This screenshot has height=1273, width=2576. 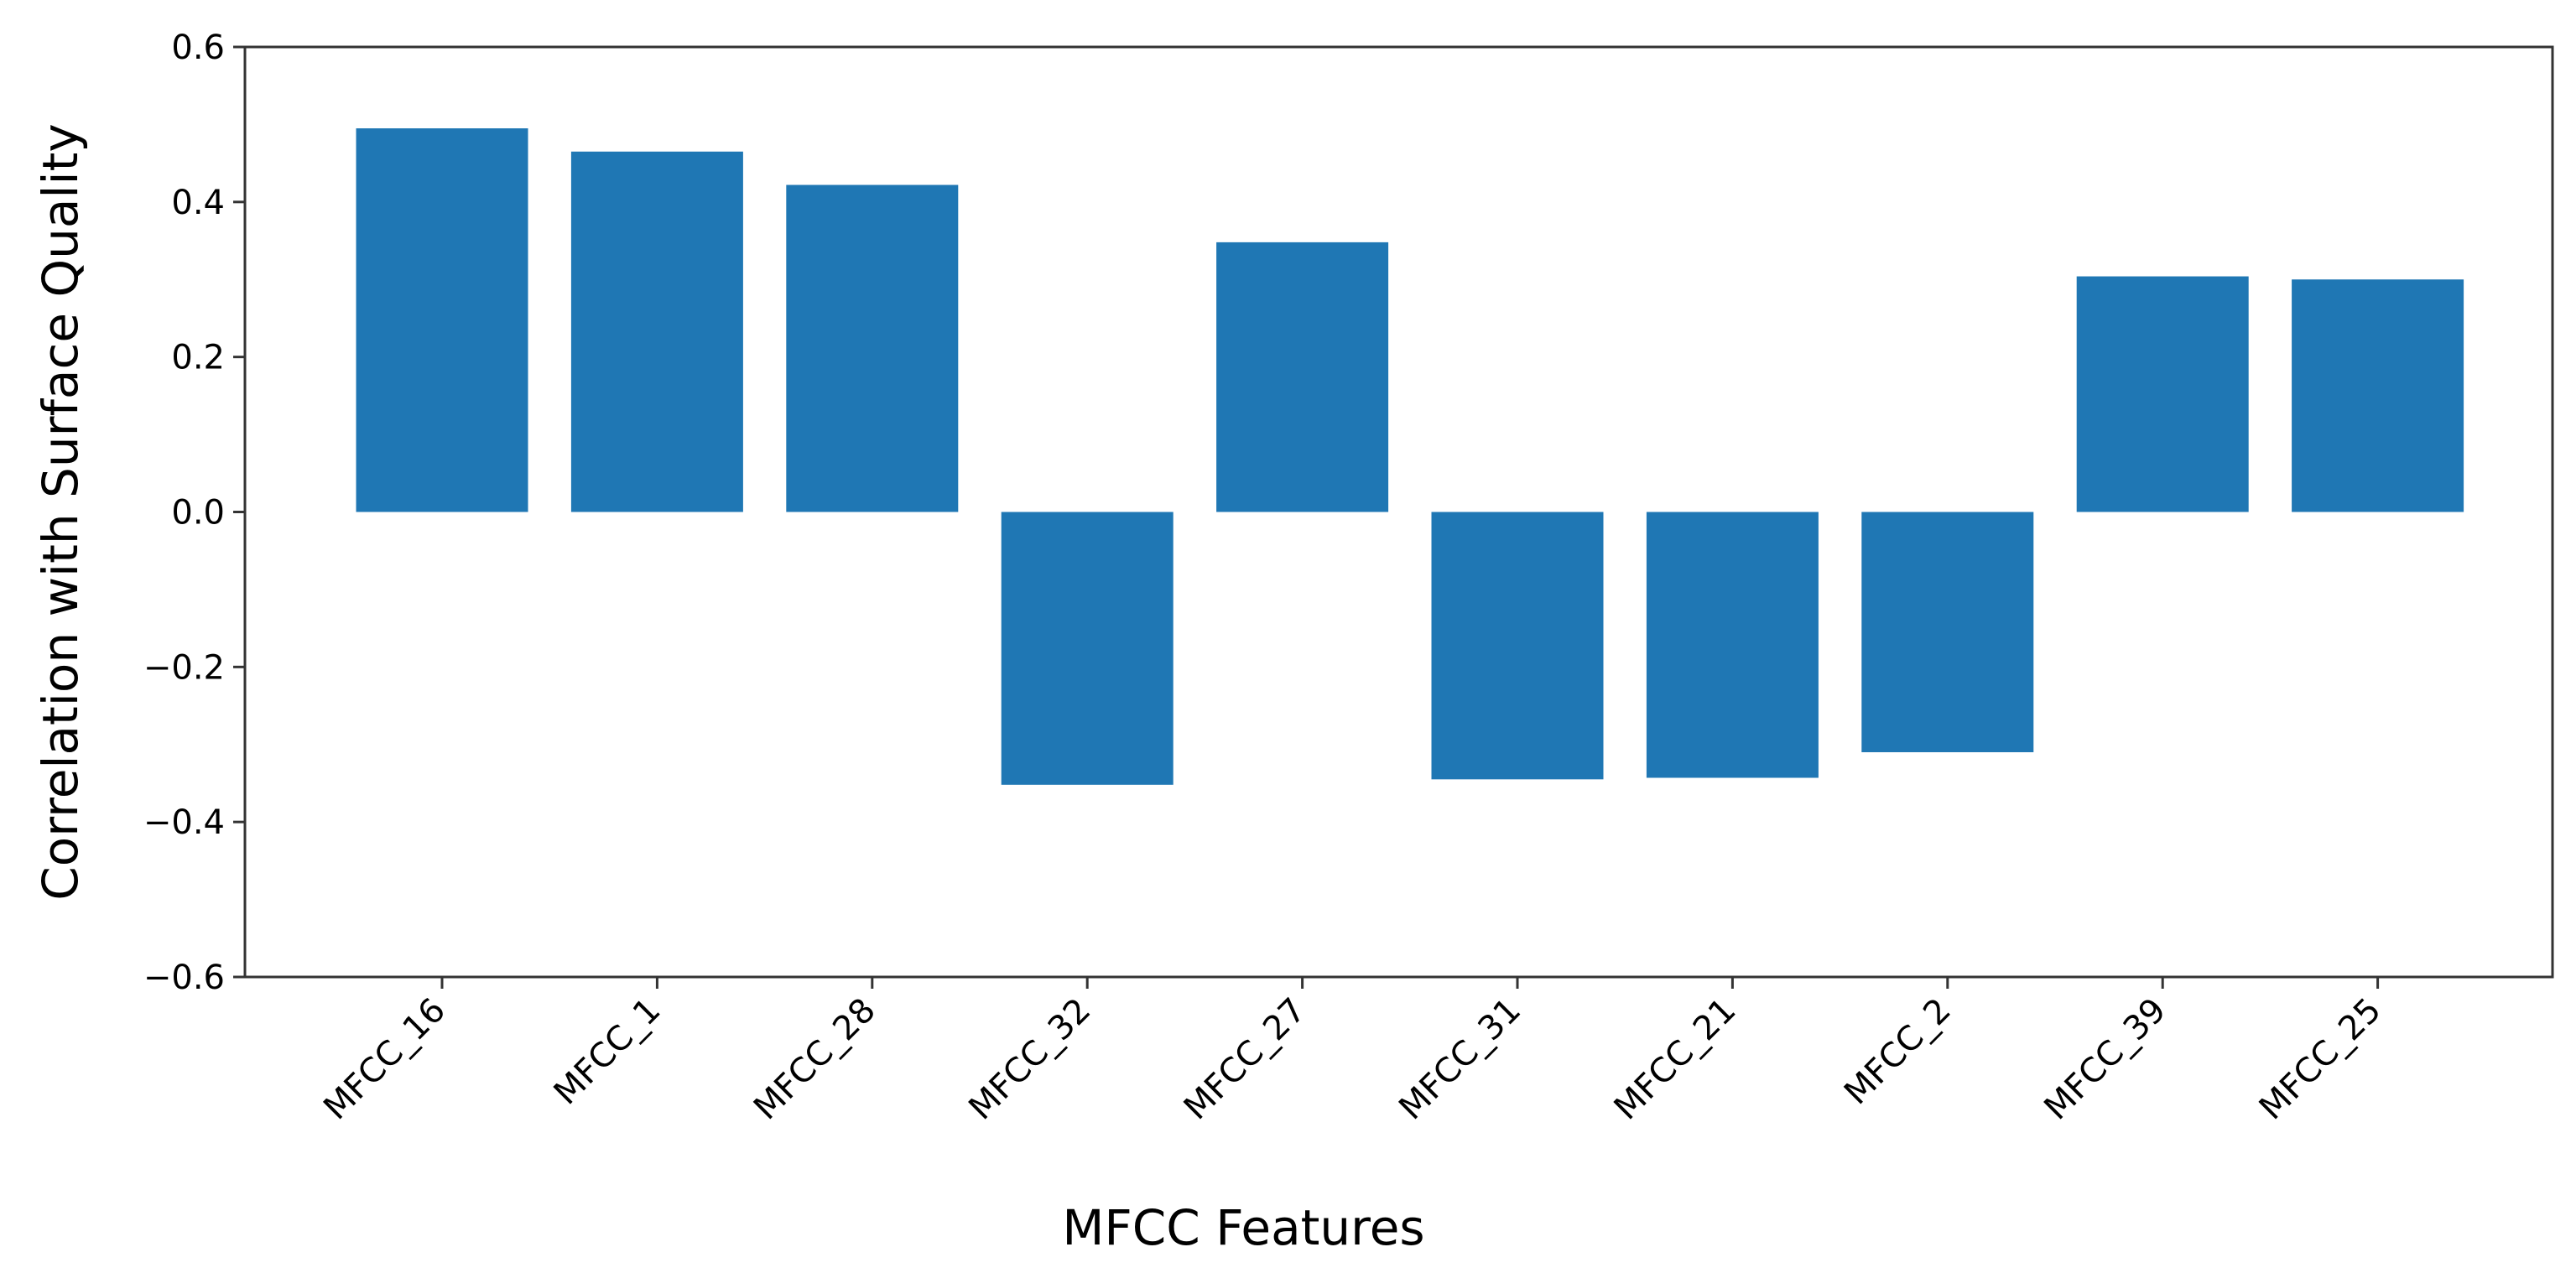 What do you see at coordinates (1243, 1227) in the screenshot?
I see `x-axis-label: MFCC Features` at bounding box center [1243, 1227].